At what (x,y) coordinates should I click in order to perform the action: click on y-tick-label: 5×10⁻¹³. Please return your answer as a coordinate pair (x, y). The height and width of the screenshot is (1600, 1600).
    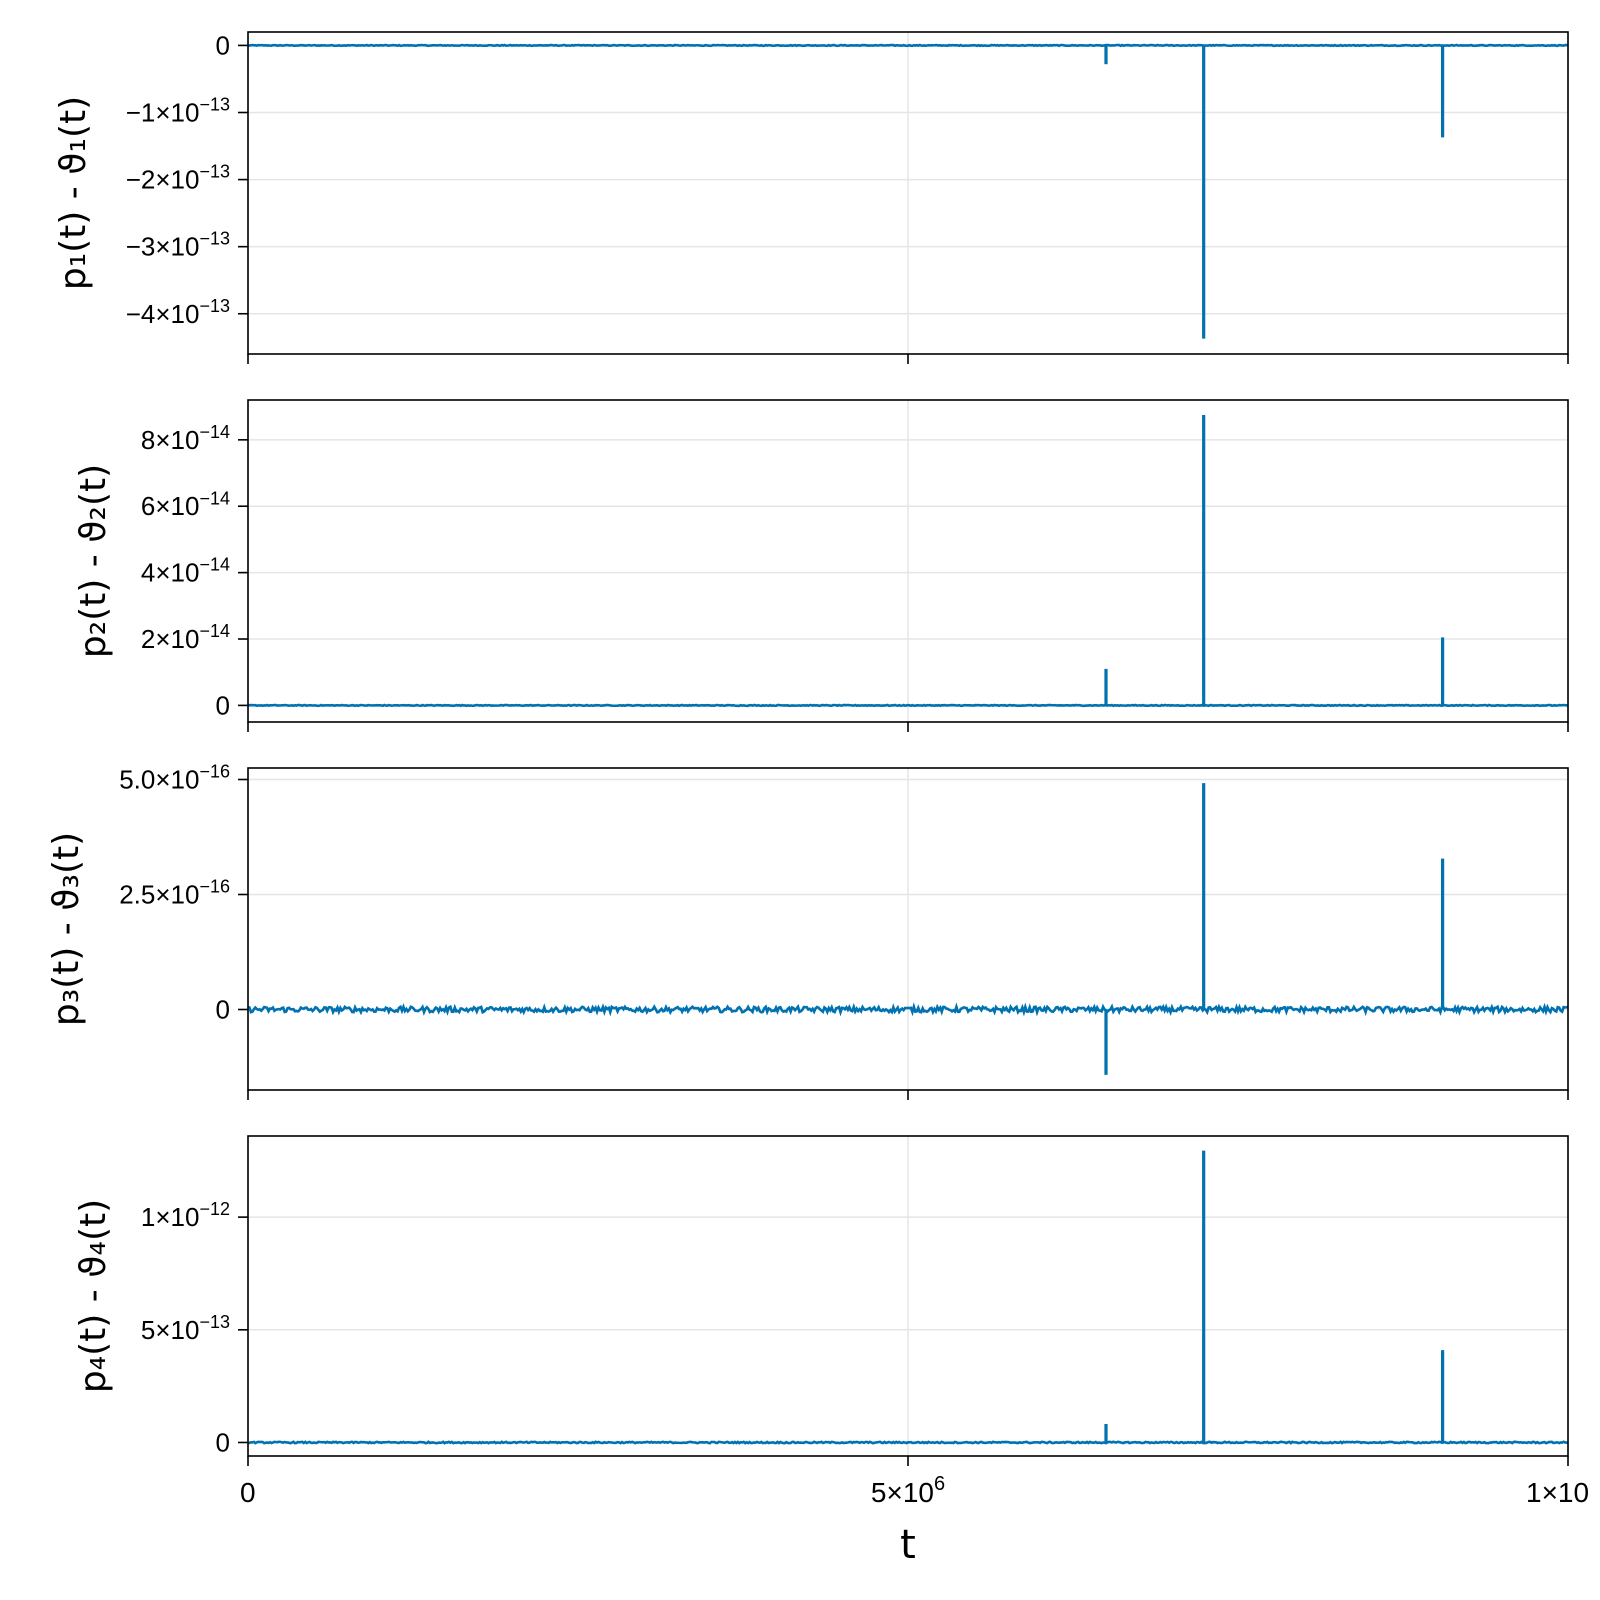
    Looking at the image, I should click on (185, 1328).